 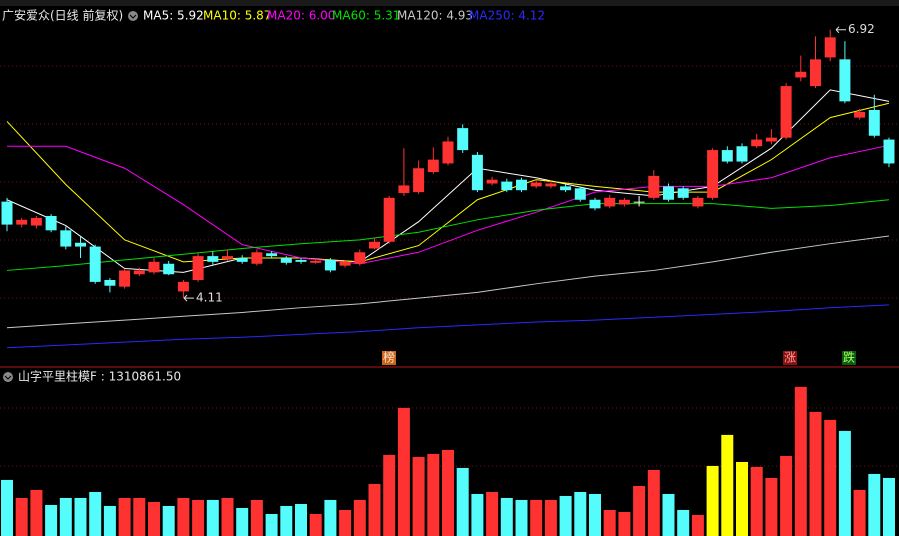 I want to click on annotation-label: 6.92, so click(x=861, y=29).